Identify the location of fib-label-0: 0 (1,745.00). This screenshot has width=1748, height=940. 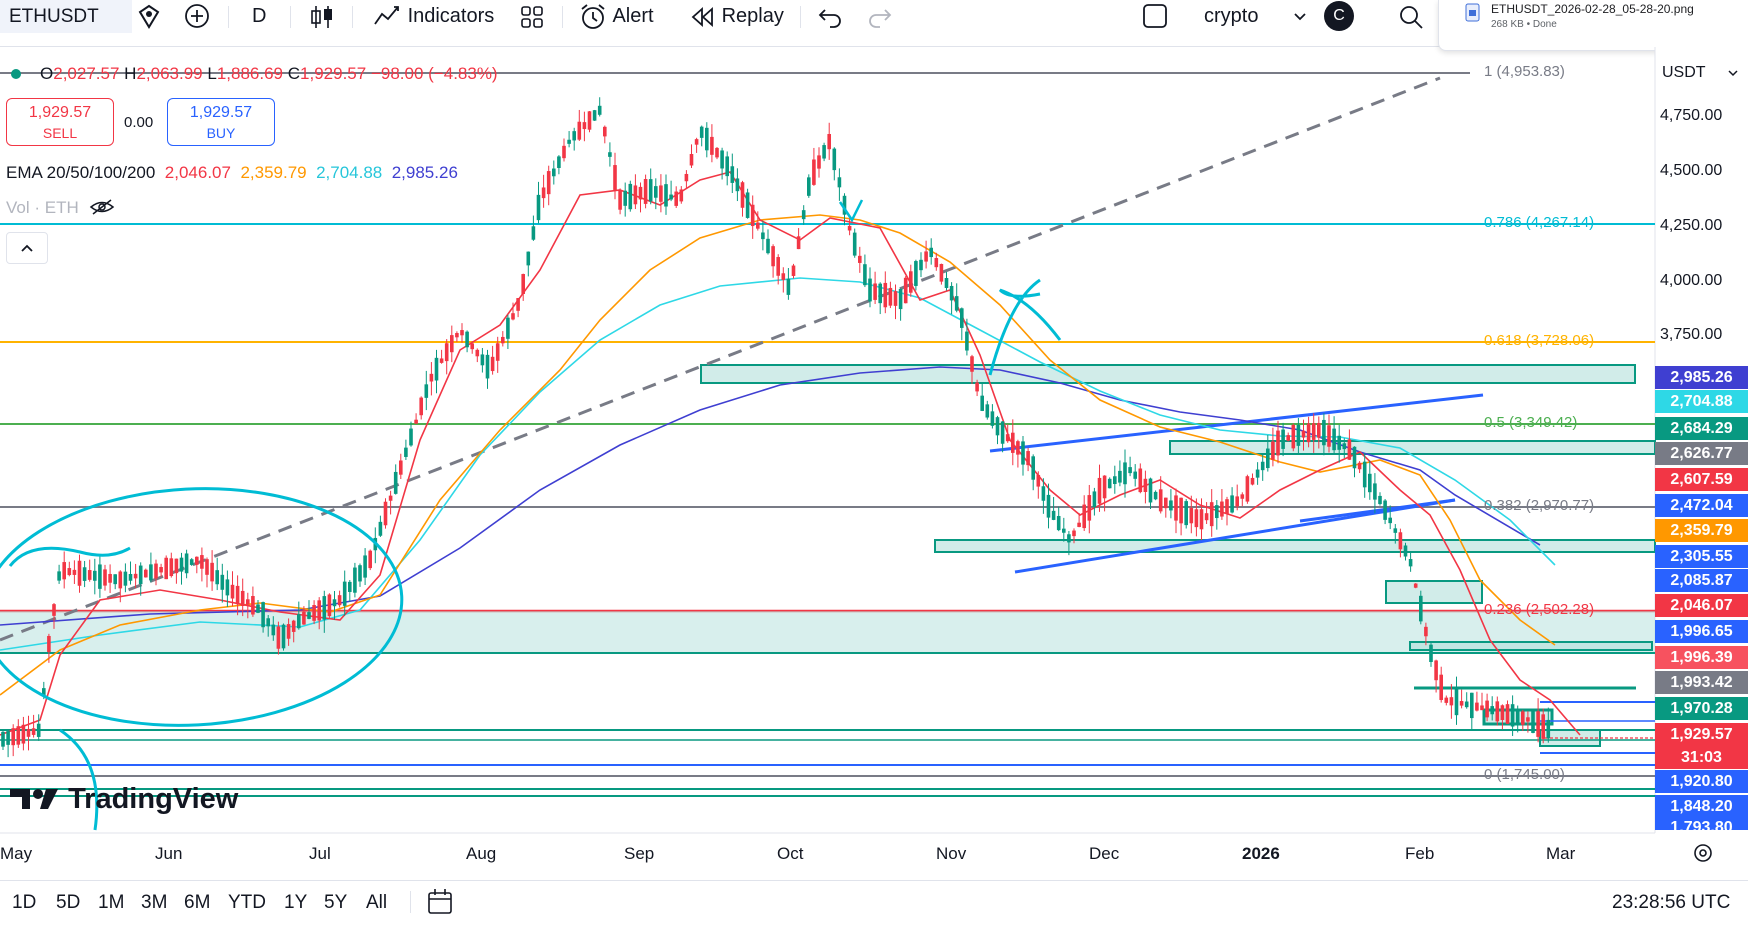
(1524, 774).